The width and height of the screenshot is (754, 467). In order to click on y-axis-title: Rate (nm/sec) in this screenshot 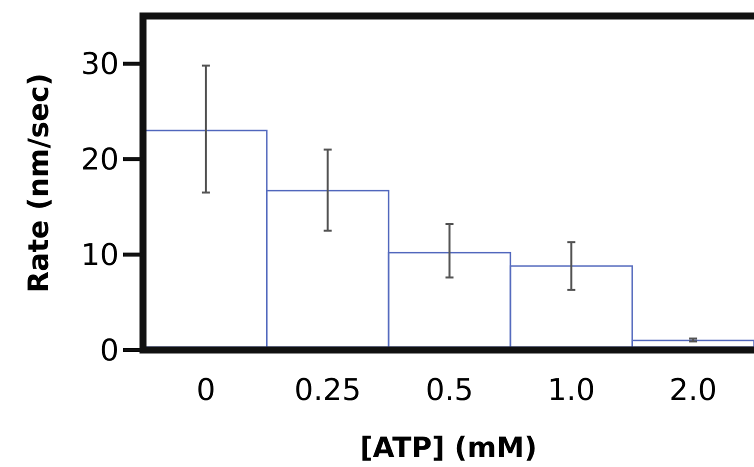, I will do `click(38, 183)`.